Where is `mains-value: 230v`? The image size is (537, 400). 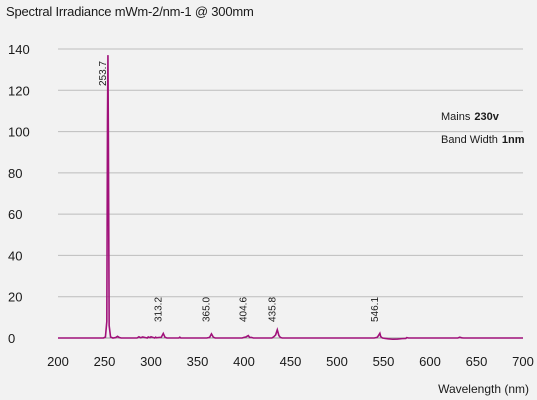
mains-value: 230v is located at coordinates (486, 117).